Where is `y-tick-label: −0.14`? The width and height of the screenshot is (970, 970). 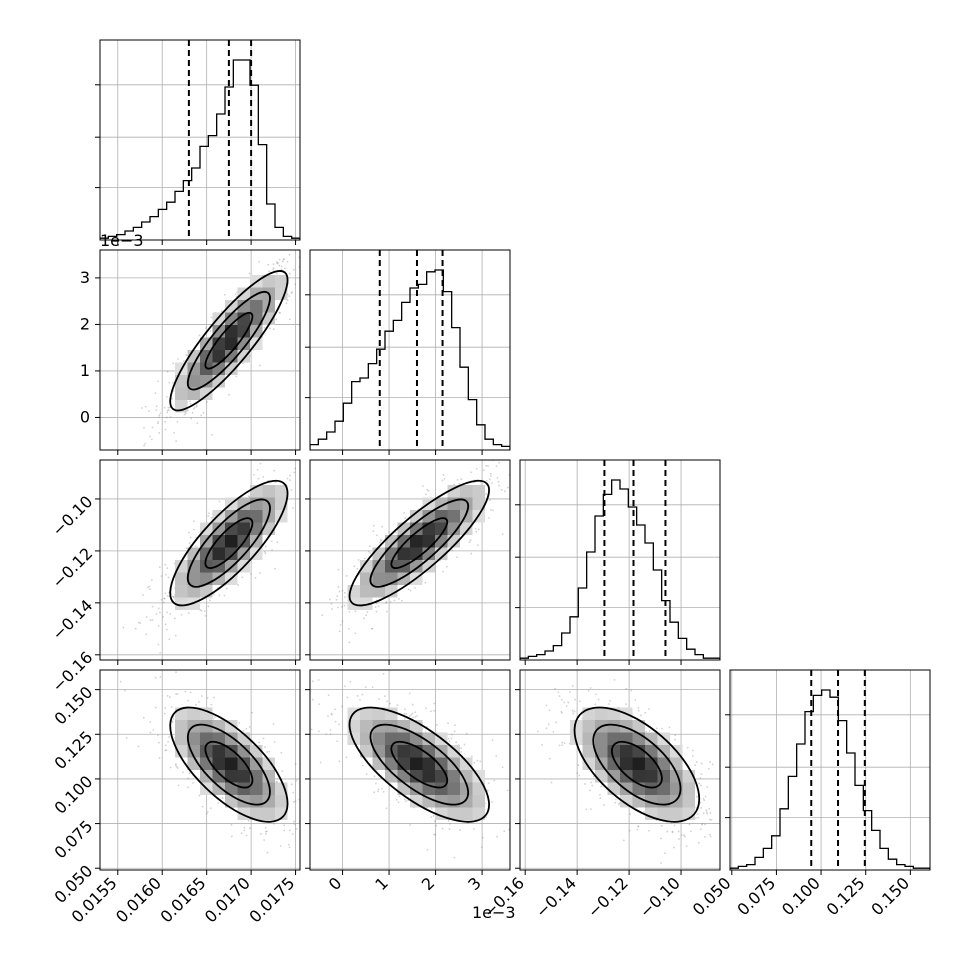
y-tick-label: −0.14 is located at coordinates (72, 620).